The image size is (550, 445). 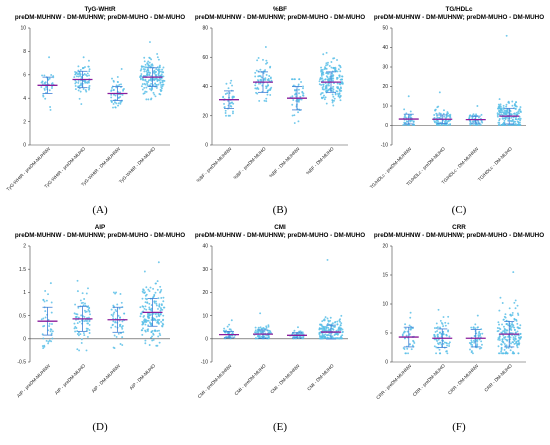 I want to click on group-1: TG/HDLc - preDM-MUHNW, so click(x=394, y=142).